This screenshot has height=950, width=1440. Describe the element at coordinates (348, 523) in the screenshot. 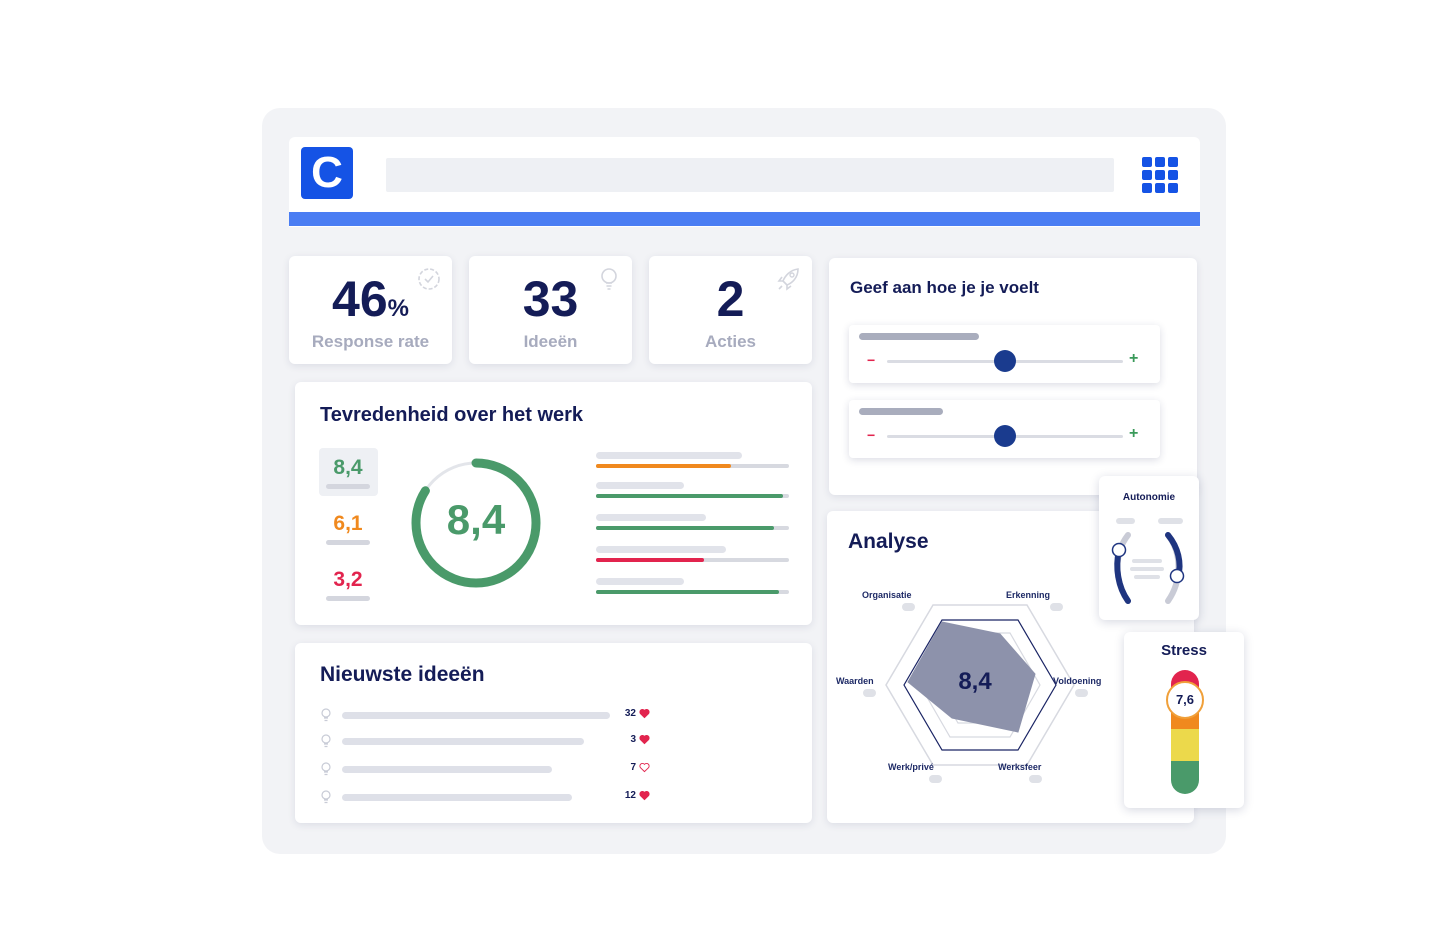

I see `score-value: 6,1` at that location.